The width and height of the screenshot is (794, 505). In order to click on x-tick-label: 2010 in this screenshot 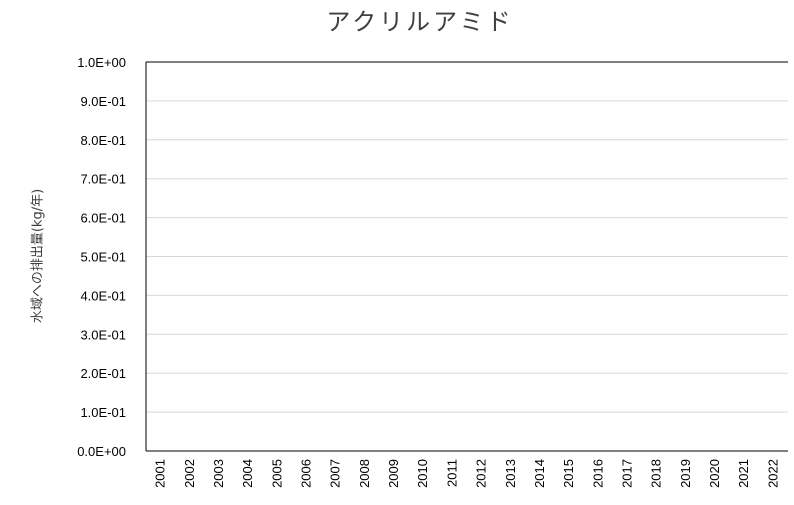, I will do `click(422, 473)`.